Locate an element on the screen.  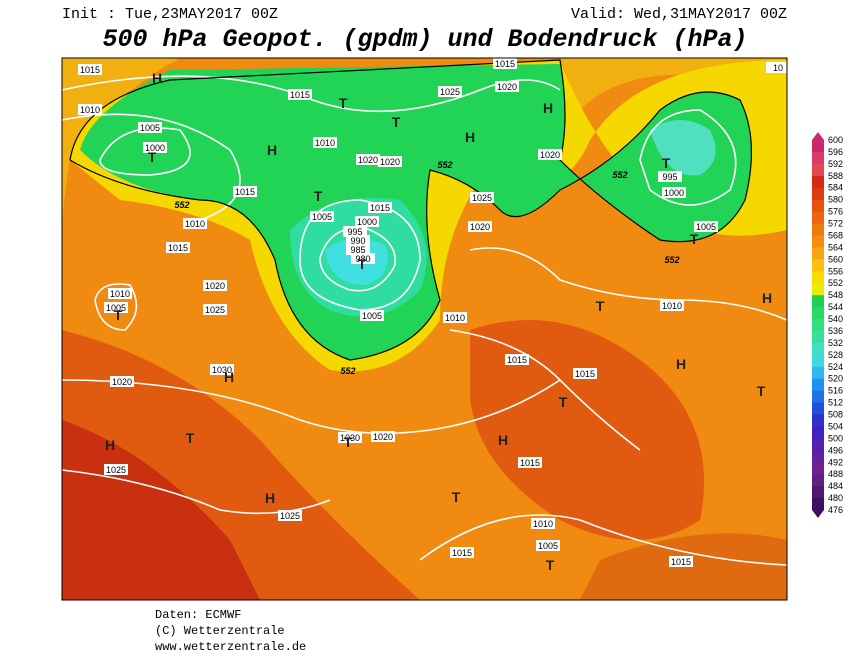
isobar-label: 990 is located at coordinates (357, 241).